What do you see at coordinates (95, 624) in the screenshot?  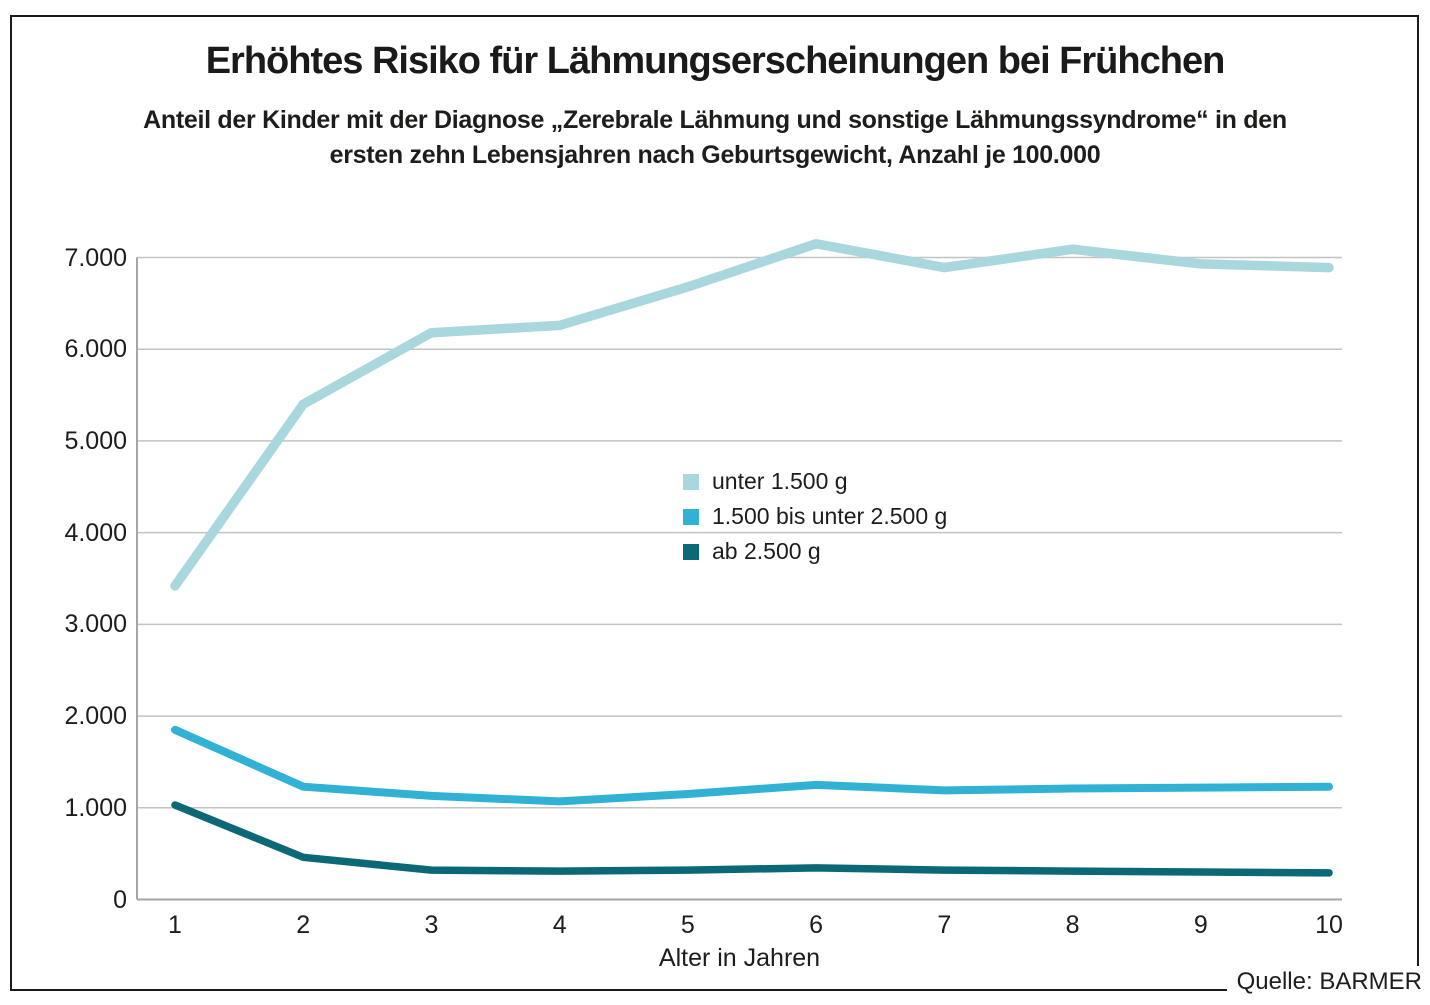 I see `y-tick-label: 3.000` at bounding box center [95, 624].